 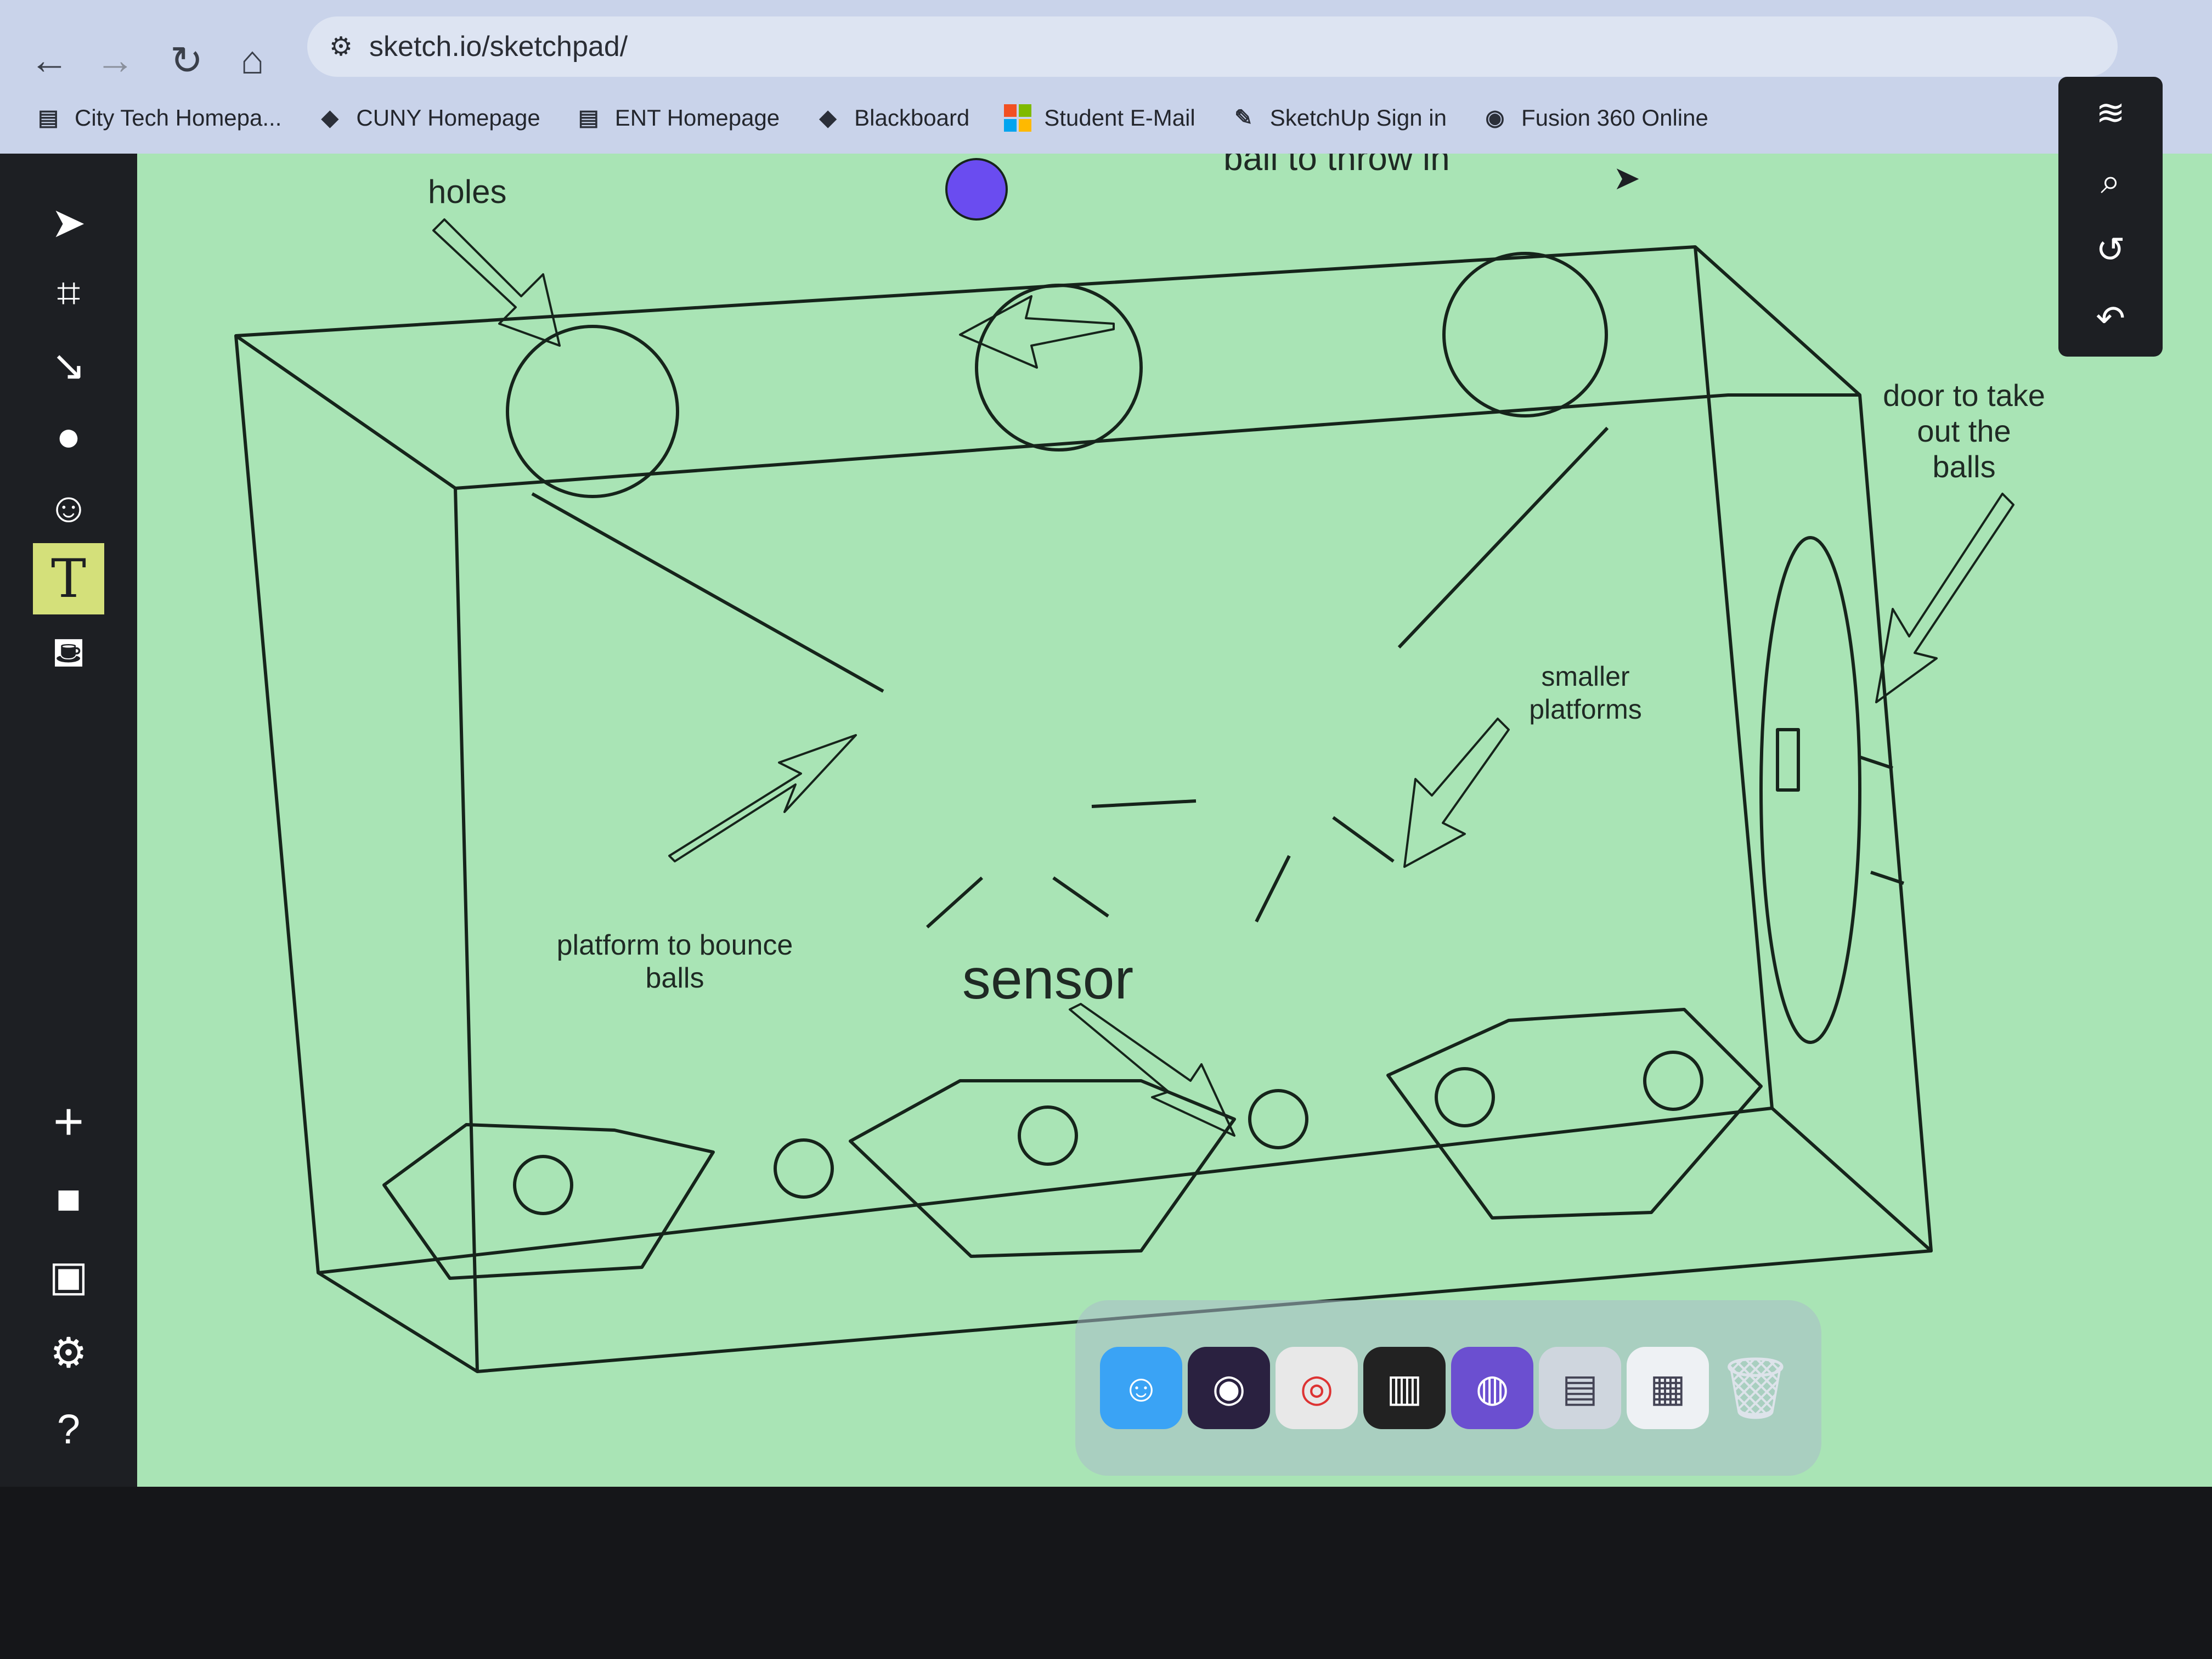 What do you see at coordinates (1404, 1388) in the screenshot?
I see `piano-app-icon: ▥` at bounding box center [1404, 1388].